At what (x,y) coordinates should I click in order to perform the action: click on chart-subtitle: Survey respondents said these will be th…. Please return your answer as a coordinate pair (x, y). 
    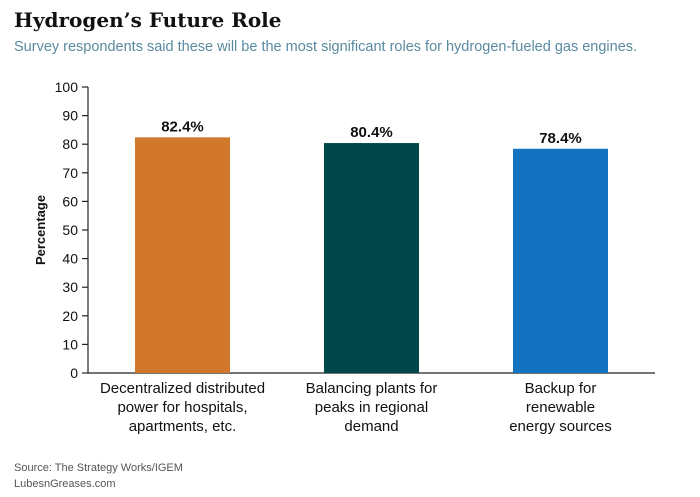
    Looking at the image, I should click on (326, 47).